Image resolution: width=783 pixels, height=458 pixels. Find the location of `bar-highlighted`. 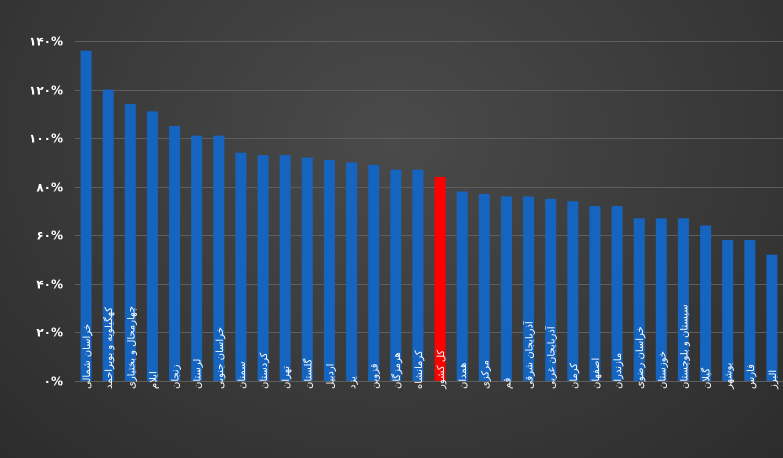

bar-highlighted is located at coordinates (440, 279).